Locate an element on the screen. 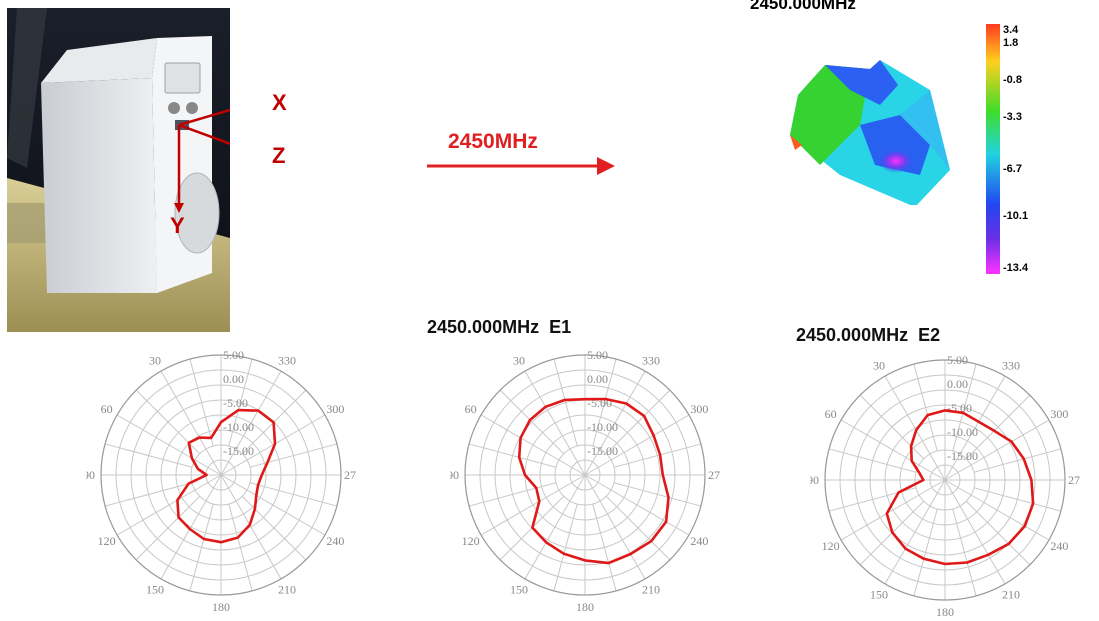 The image size is (1099, 621). pattern-trace is located at coordinates (960, 487).